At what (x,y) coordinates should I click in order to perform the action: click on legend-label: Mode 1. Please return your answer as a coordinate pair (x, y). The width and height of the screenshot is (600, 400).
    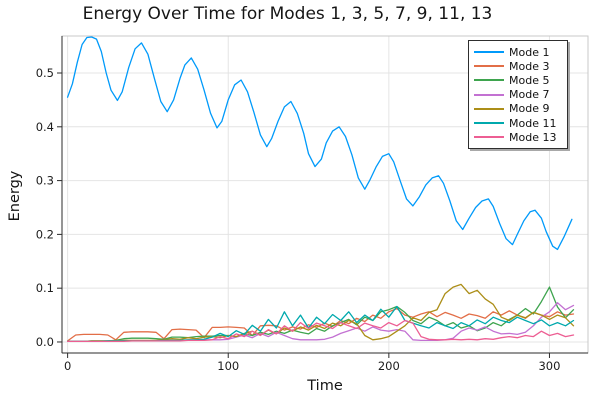
    Looking at the image, I should click on (529, 52).